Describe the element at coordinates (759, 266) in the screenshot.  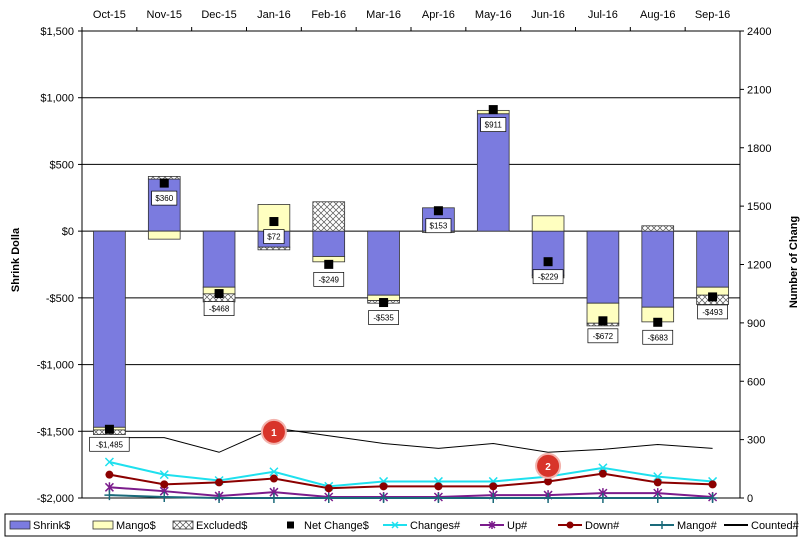
I see `y-right-tick-label: 1200` at that location.